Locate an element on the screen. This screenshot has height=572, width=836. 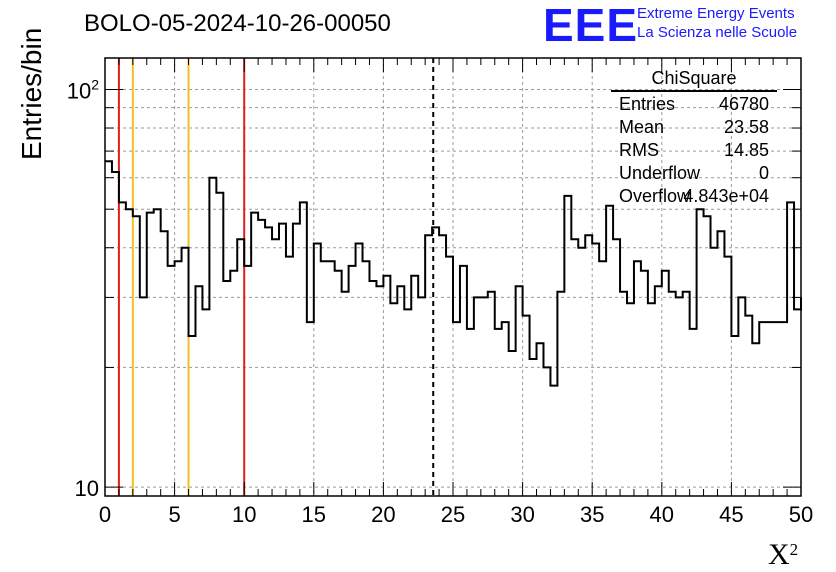
stats-title: ChiSquare is located at coordinates (694, 80).